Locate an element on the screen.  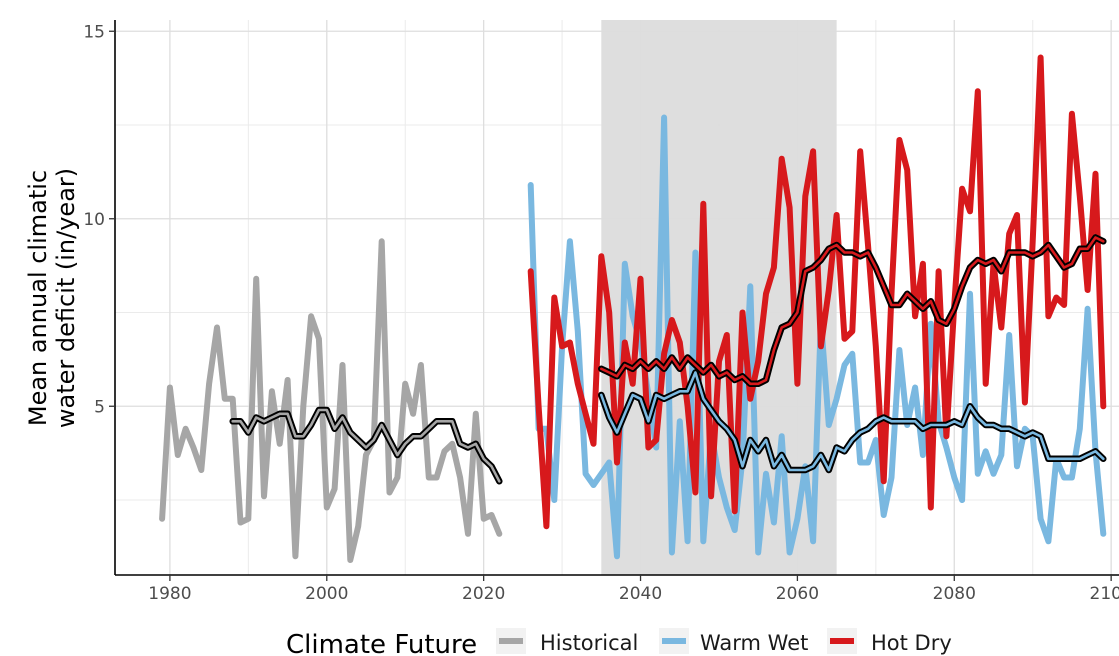
legend-label-historical: Historical is located at coordinates (589, 643).